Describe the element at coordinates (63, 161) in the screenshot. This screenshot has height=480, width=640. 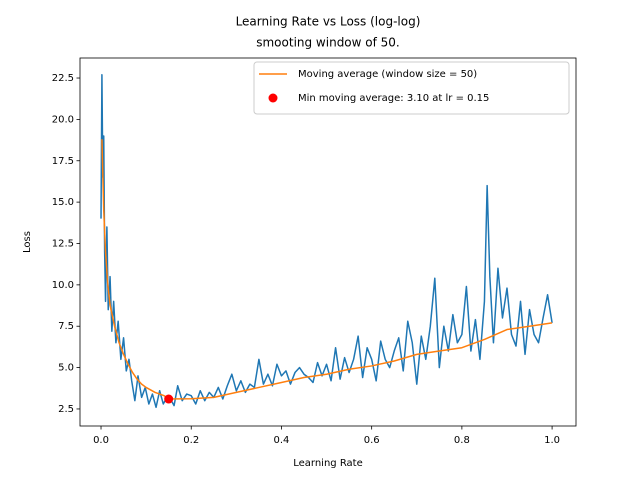
I see `y-tick-label: 17.5` at that location.